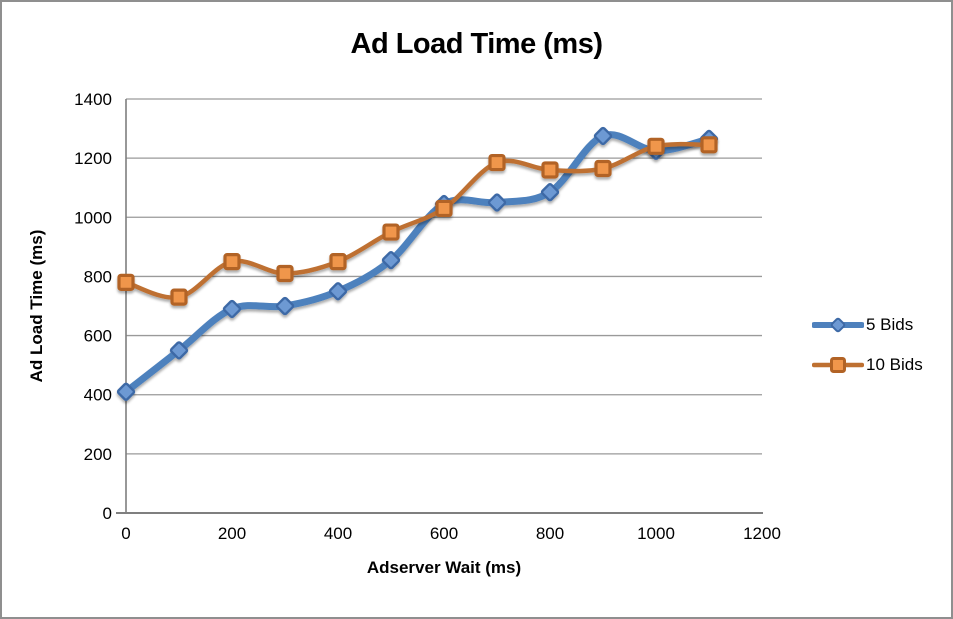 The width and height of the screenshot is (953, 619). What do you see at coordinates (107, 513) in the screenshot?
I see `y-tick-label: 0` at bounding box center [107, 513].